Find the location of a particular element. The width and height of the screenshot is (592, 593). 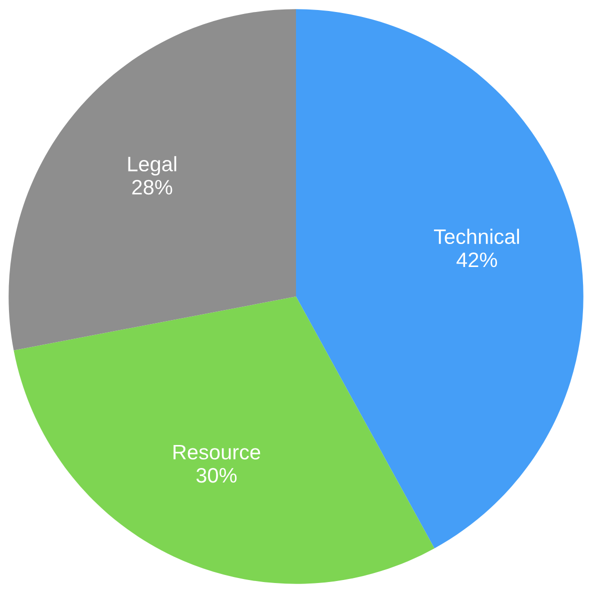

data-label: 28% is located at coordinates (152, 187).